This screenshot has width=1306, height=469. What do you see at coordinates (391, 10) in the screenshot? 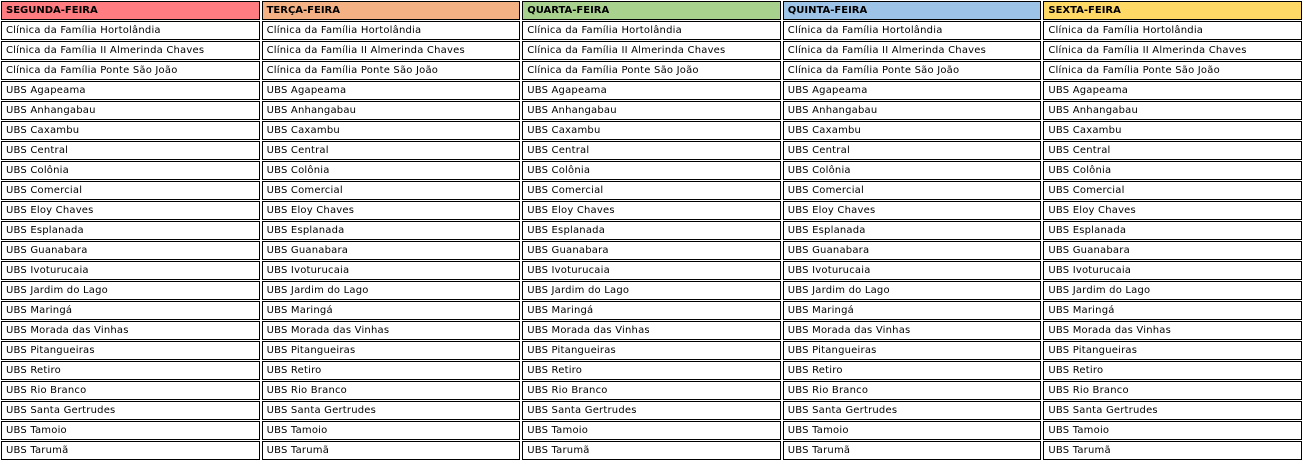
I see `column-header: TERÇA-FEIRA` at bounding box center [391, 10].